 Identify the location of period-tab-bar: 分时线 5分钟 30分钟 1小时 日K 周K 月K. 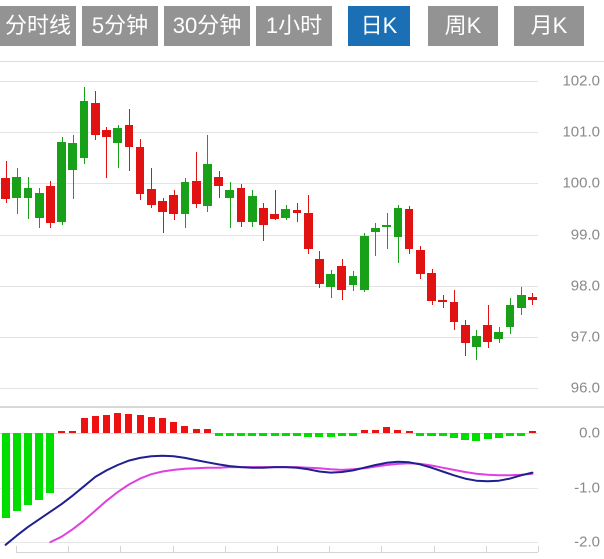
(302, 26).